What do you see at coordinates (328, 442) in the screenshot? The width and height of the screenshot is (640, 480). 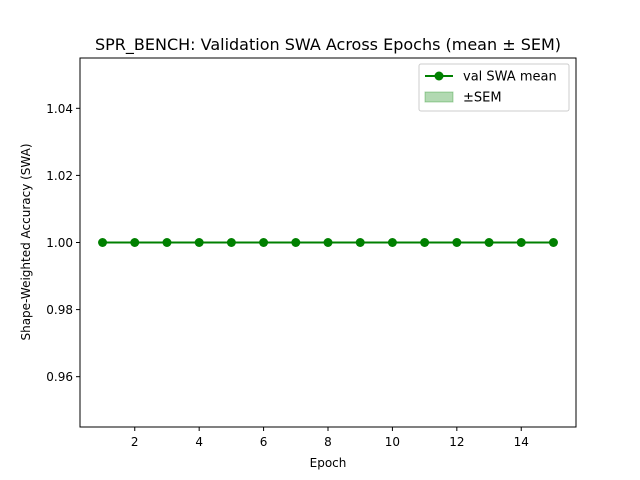 I see `x-tick-label: 8` at bounding box center [328, 442].